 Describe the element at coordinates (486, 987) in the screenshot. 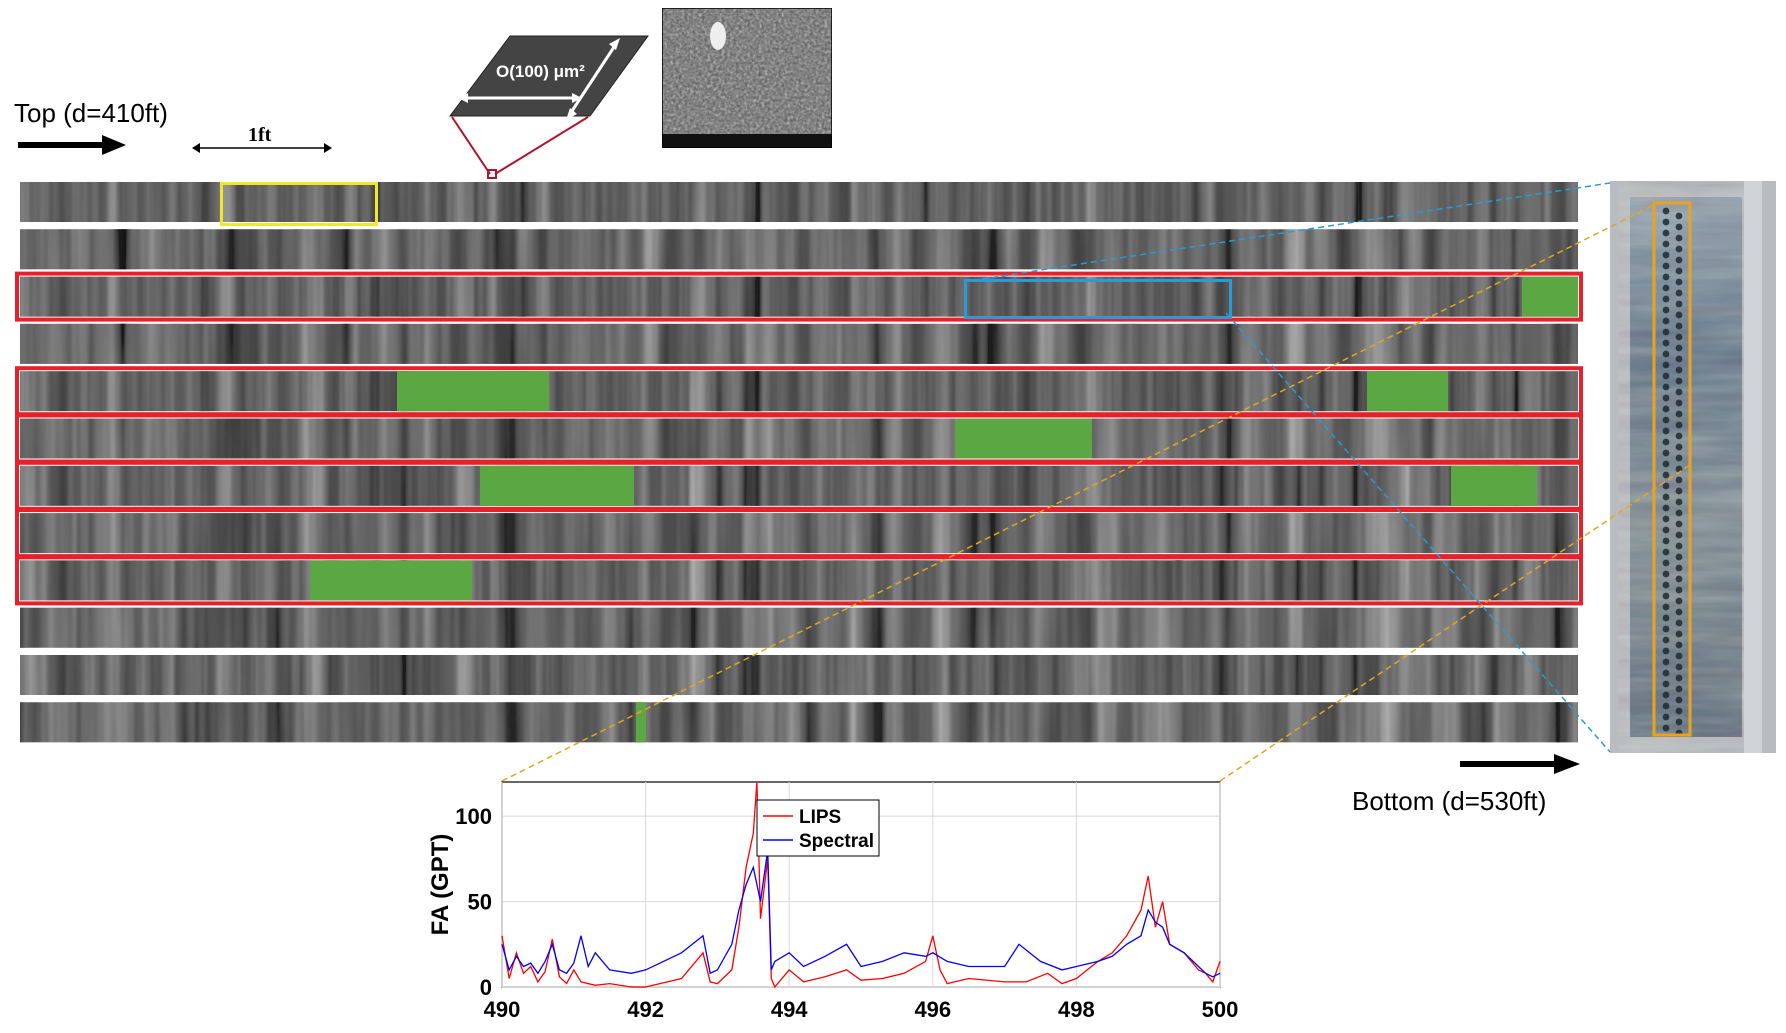

I see `y-tick-label: 0` at that location.